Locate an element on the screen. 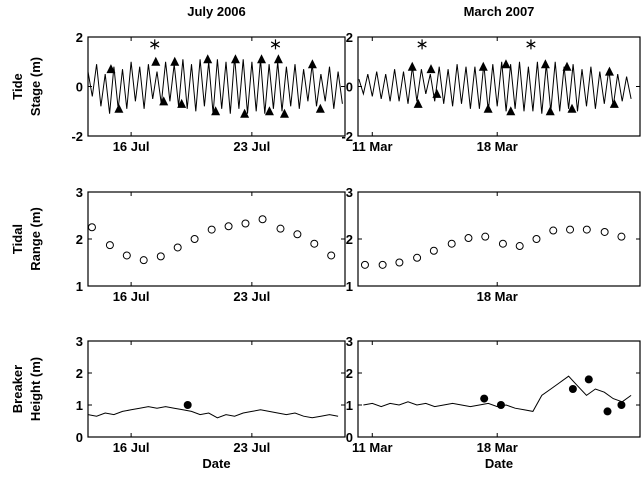 This screenshot has width=641, height=478. y-axis-label: Tidal is located at coordinates (17, 239).